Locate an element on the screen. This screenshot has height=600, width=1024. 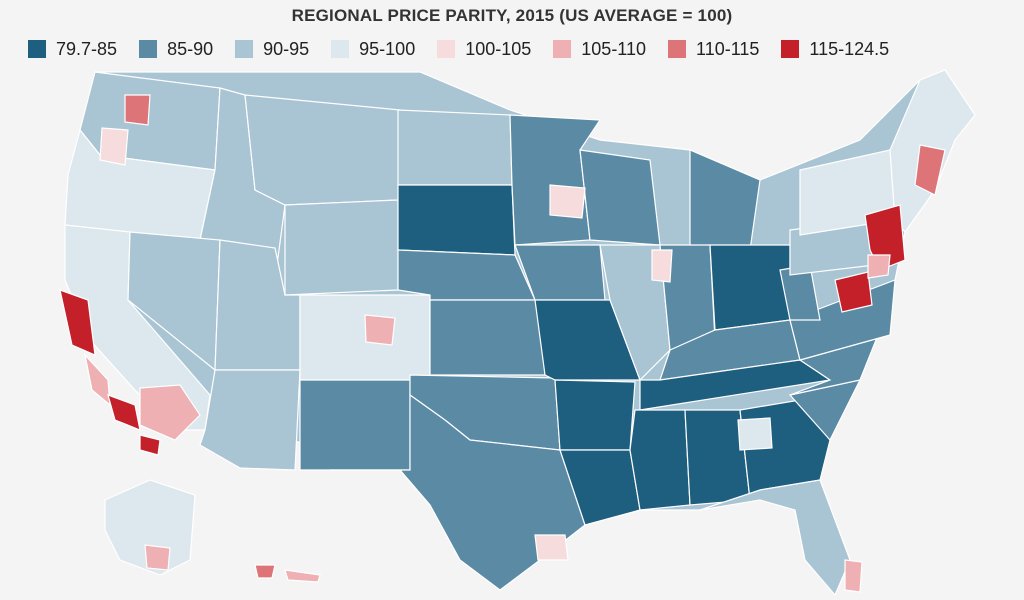
region-wisconsin is located at coordinates (620, 197).